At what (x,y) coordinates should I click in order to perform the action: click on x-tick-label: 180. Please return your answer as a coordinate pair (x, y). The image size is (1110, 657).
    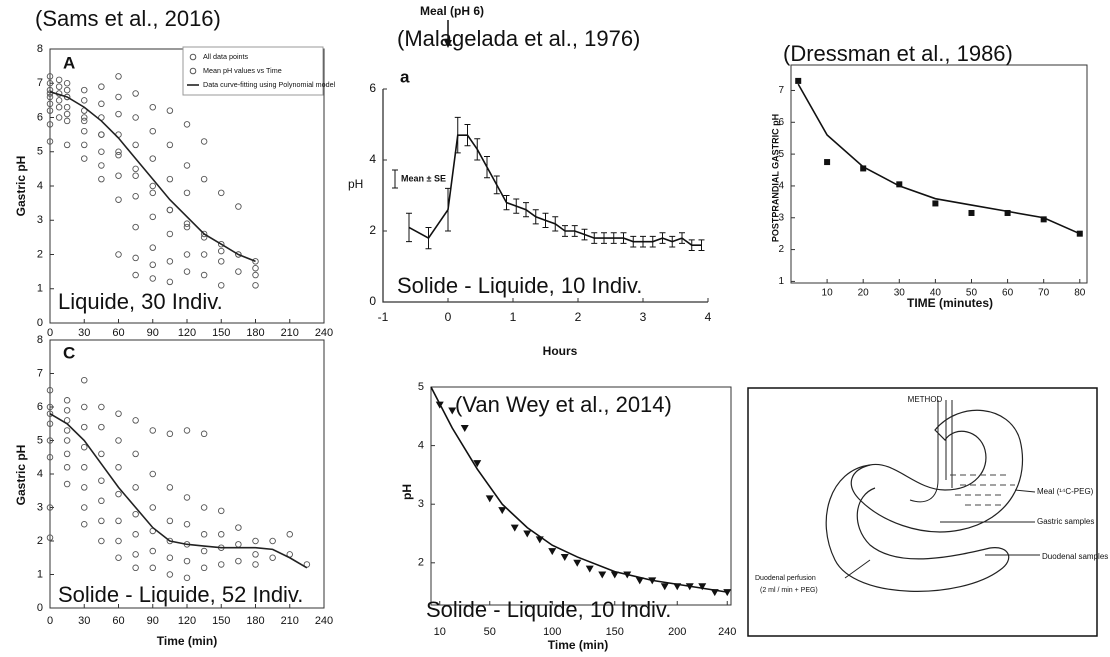
    Looking at the image, I should click on (255, 621).